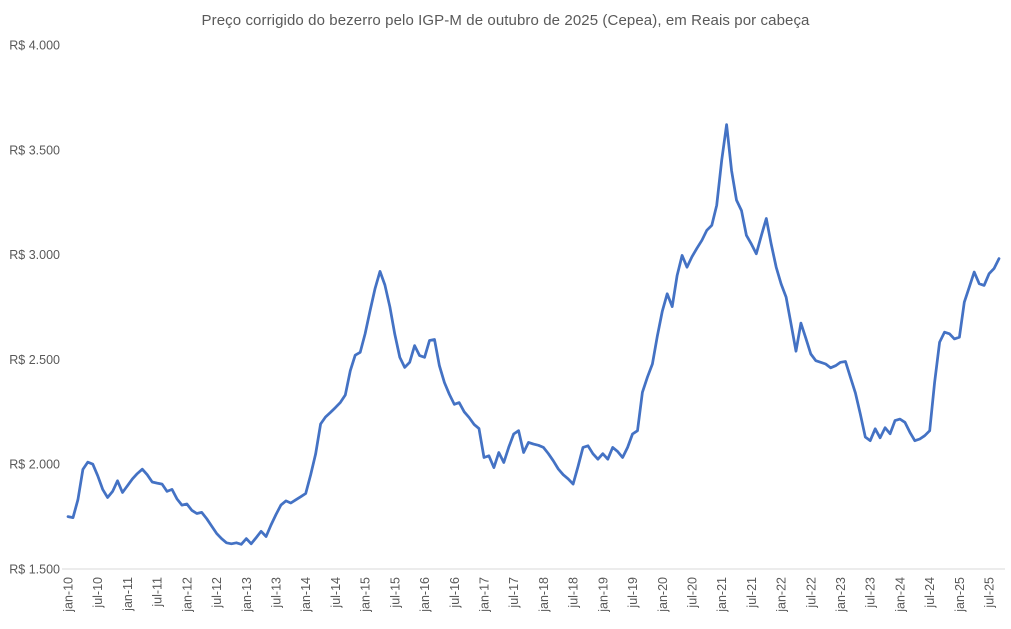  What do you see at coordinates (158, 592) in the screenshot?
I see `x-axis-tick-label: jul-11` at bounding box center [158, 592].